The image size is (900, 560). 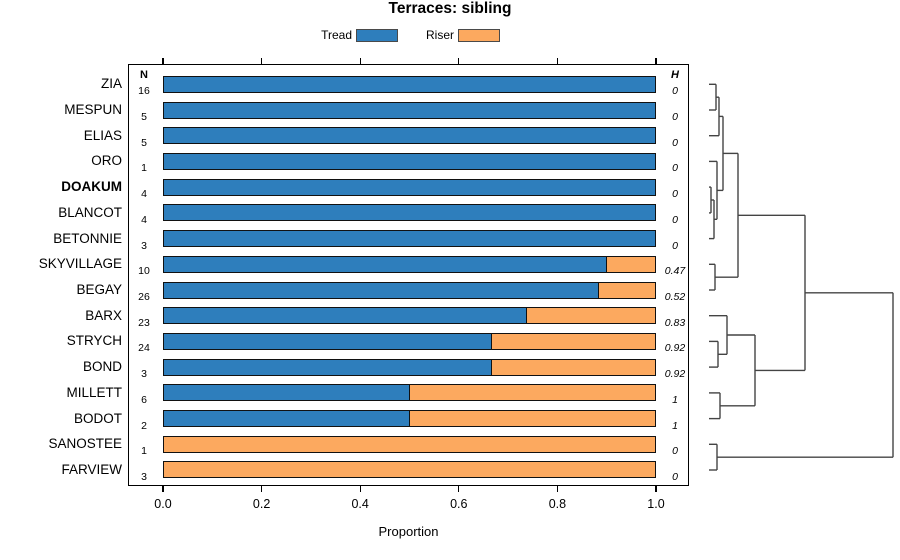 I want to click on row-label: BETONNIE, so click(x=87, y=238).